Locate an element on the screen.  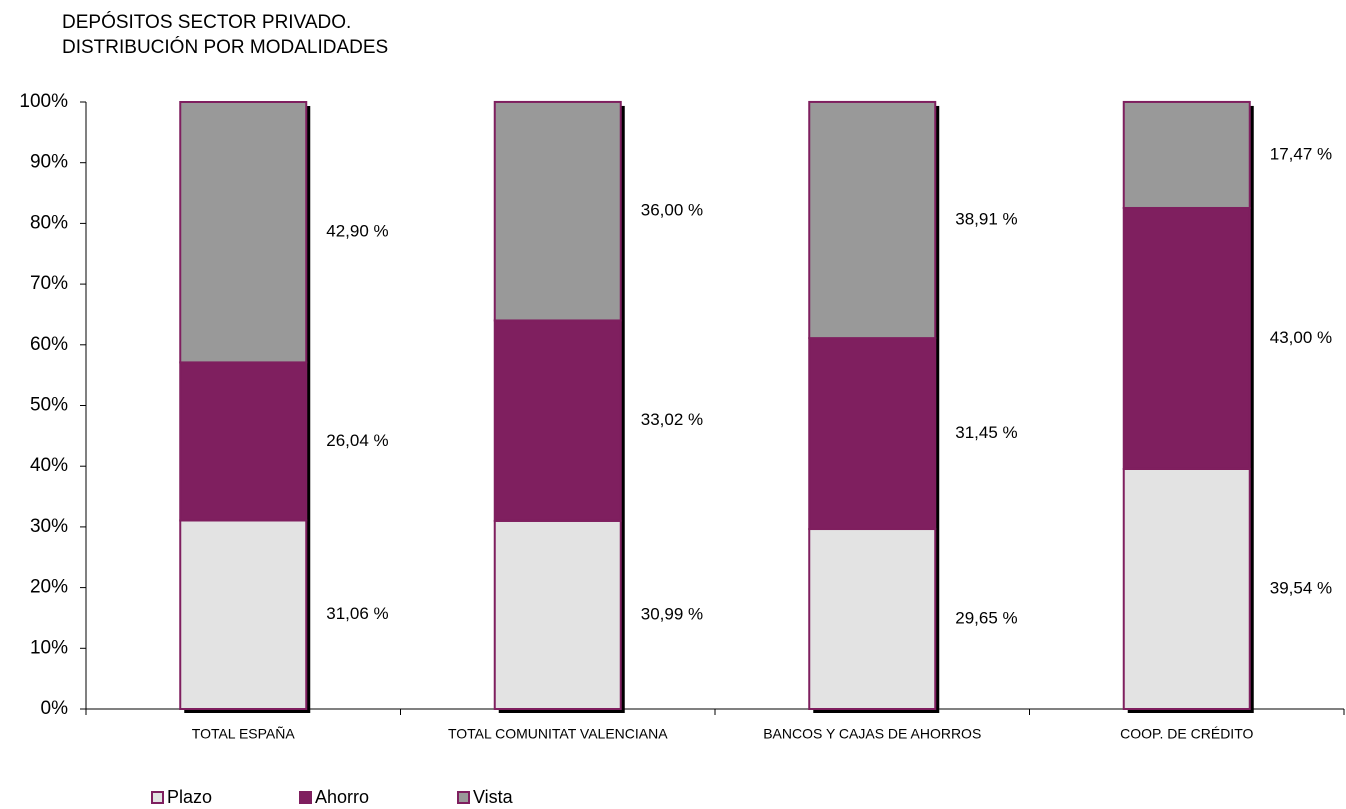
legend-label: Plazo is located at coordinates (189, 797).